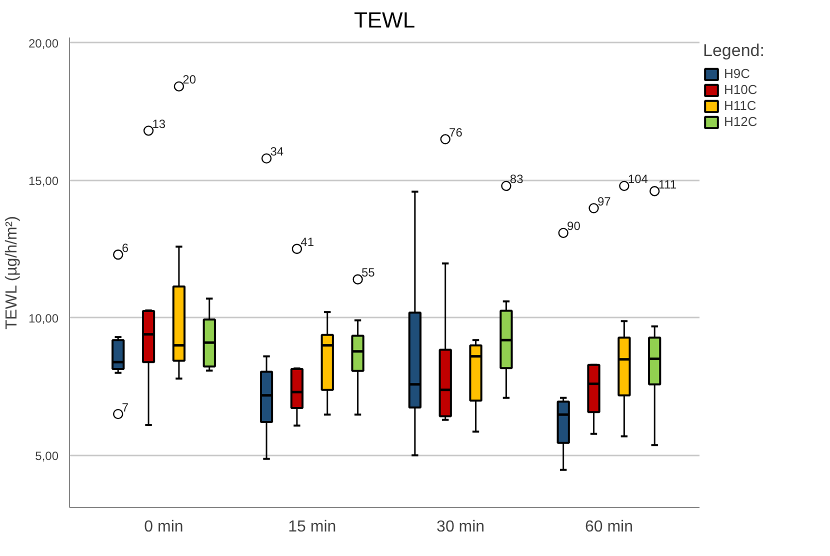  Describe the element at coordinates (741, 121) in the screenshot. I see `legend-label: H12C` at that location.